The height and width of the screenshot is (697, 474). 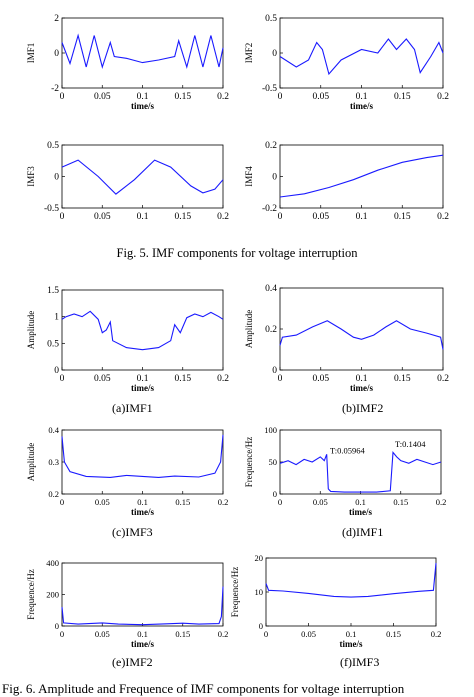 What do you see at coordinates (142, 634) in the screenshot?
I see `chart-9-x-tick-label: 0.1` at bounding box center [142, 634].